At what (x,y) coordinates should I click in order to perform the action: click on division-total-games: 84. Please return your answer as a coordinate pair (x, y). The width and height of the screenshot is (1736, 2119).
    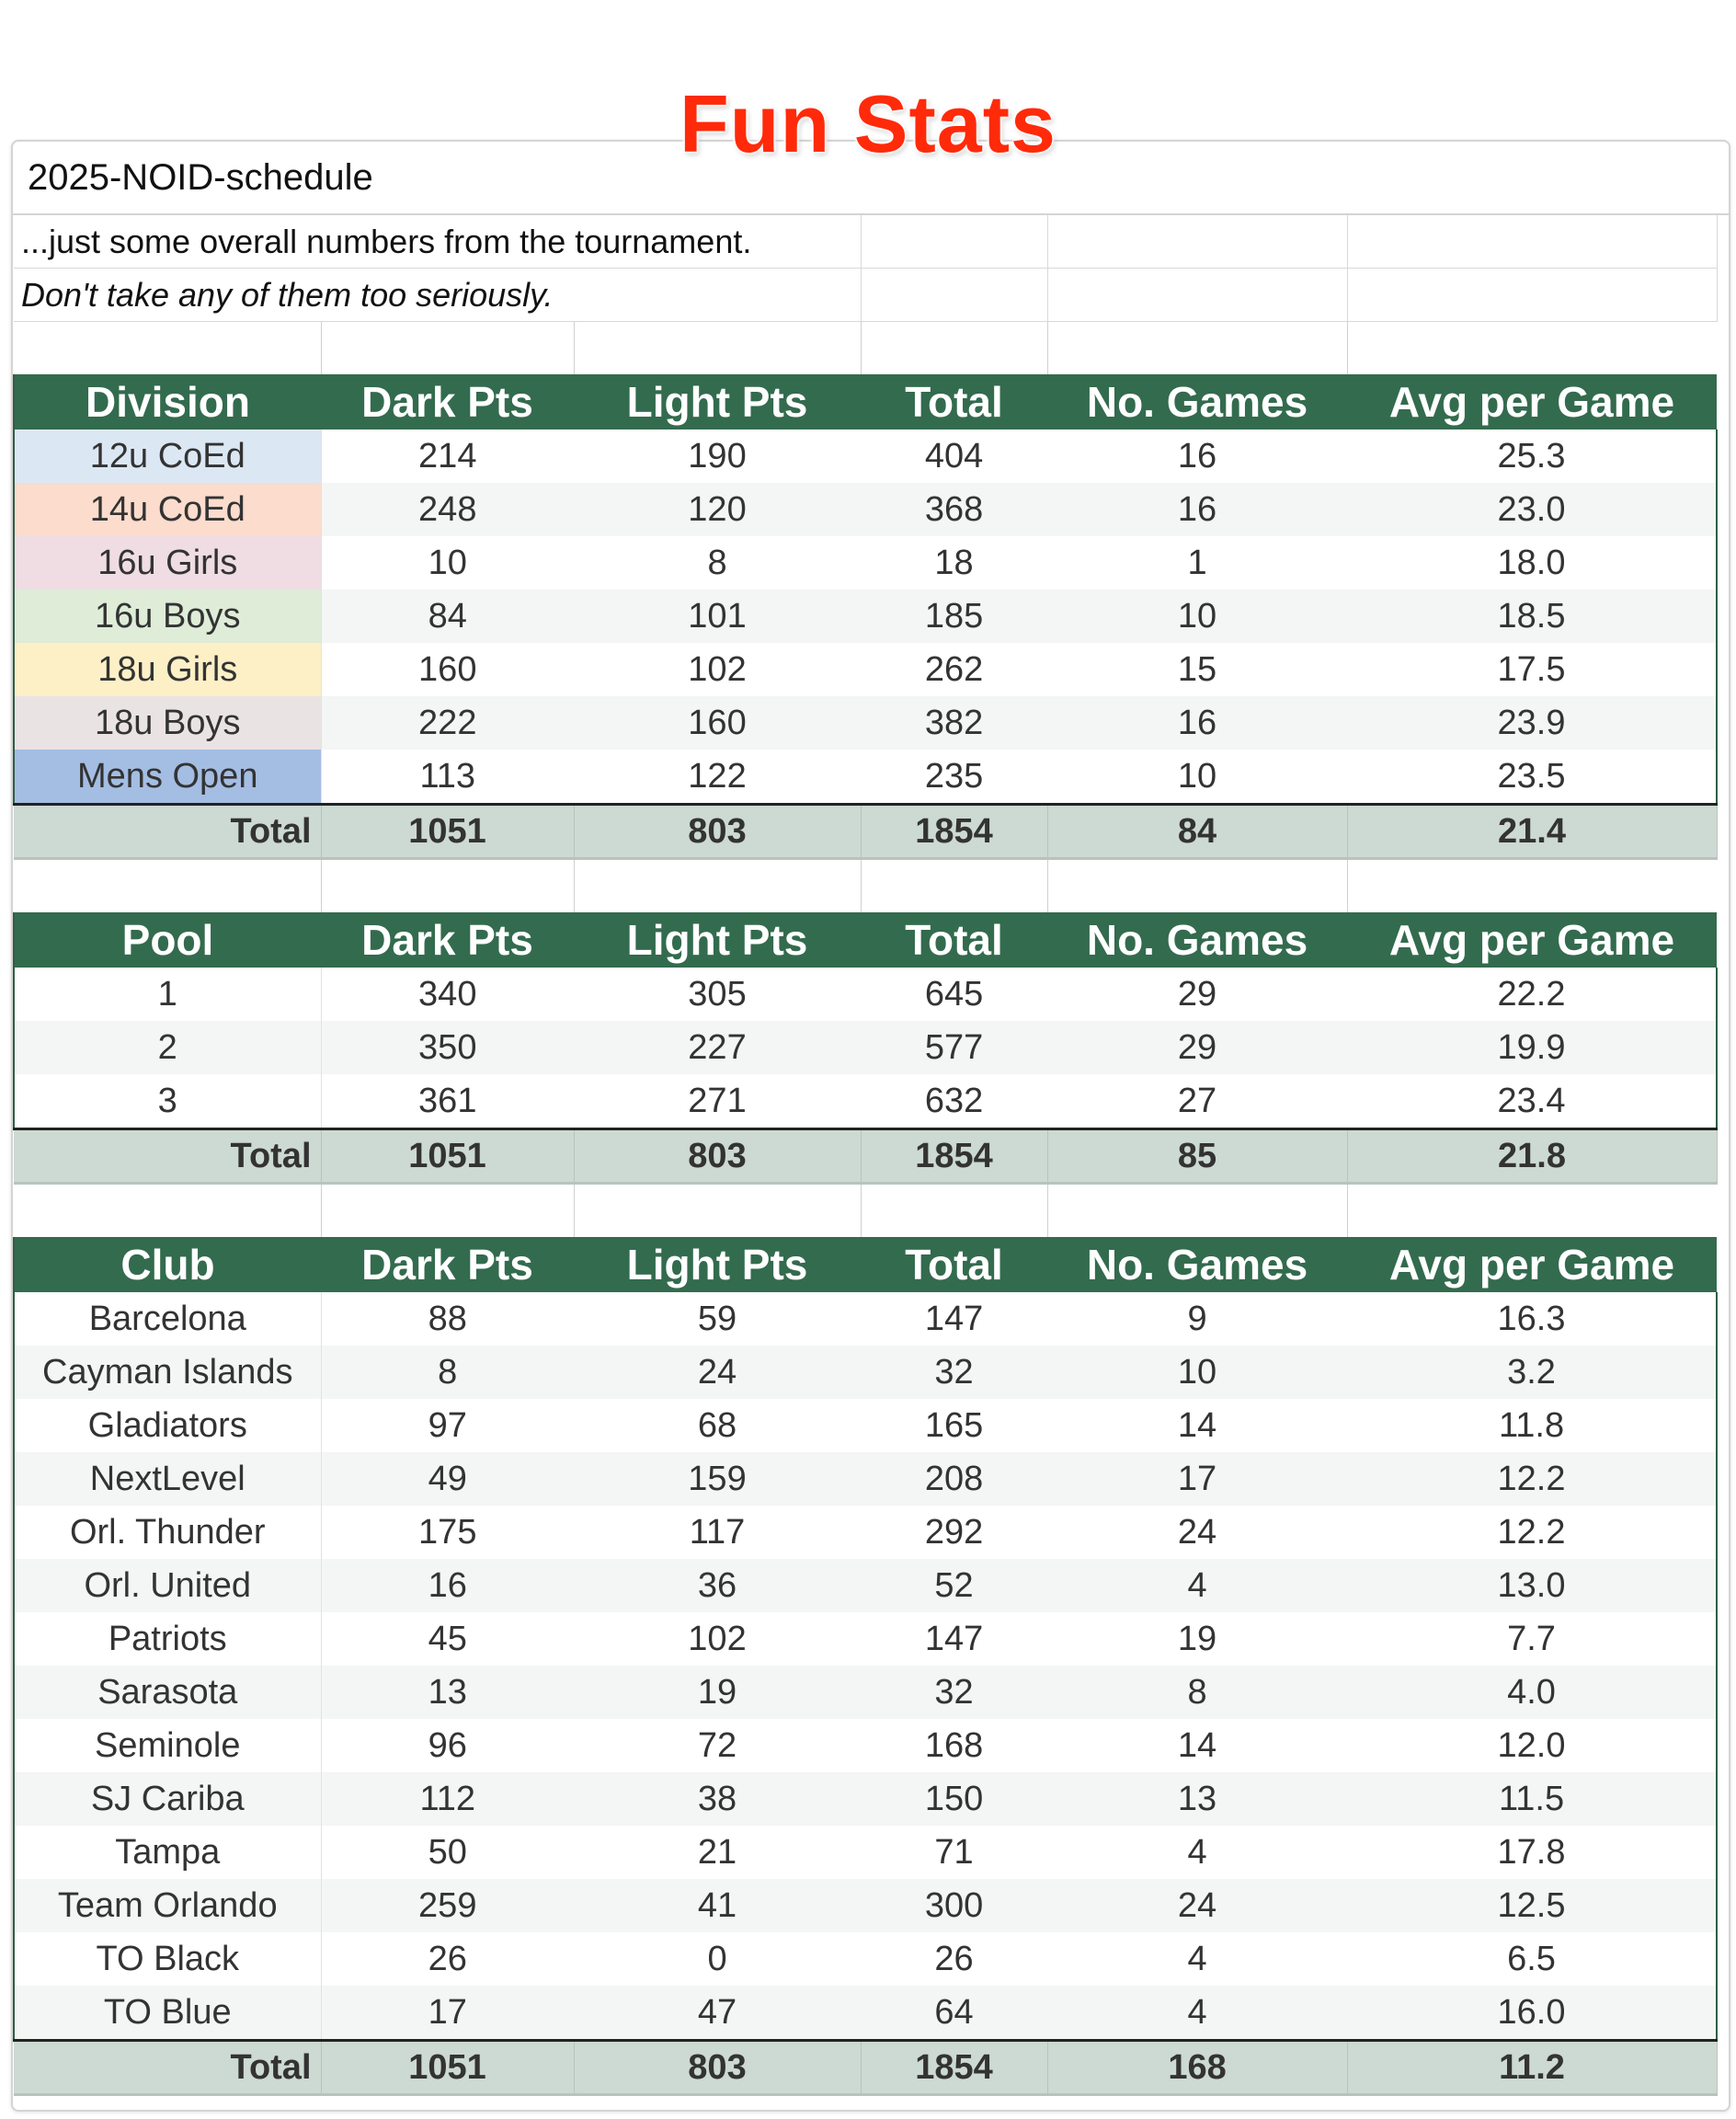
    Looking at the image, I should click on (1197, 832).